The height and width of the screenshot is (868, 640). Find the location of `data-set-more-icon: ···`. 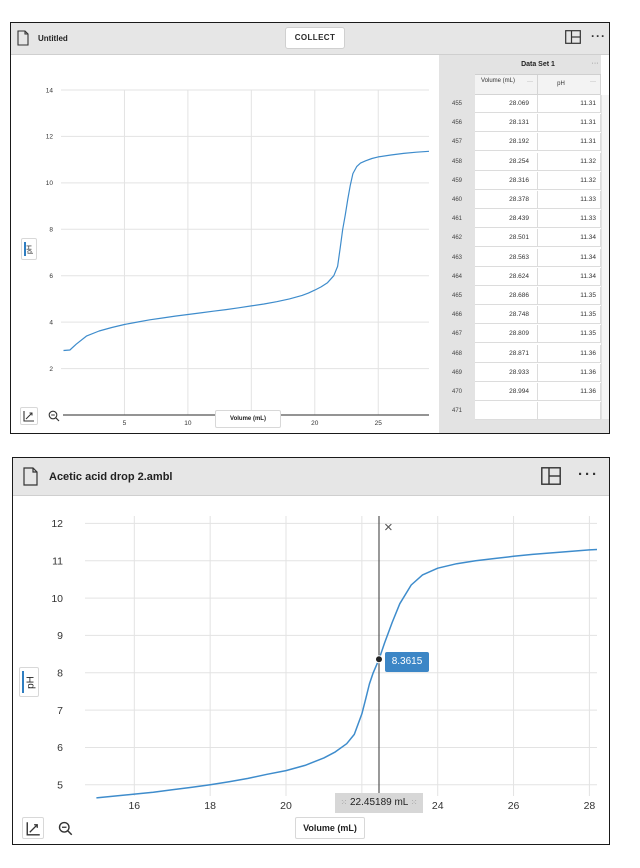

data-set-more-icon: ··· is located at coordinates (595, 63).